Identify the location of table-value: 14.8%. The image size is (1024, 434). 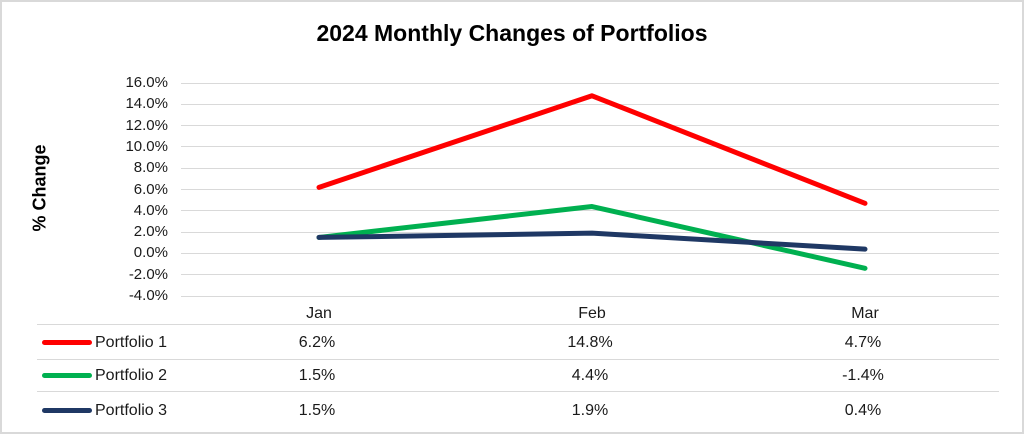
(590, 342).